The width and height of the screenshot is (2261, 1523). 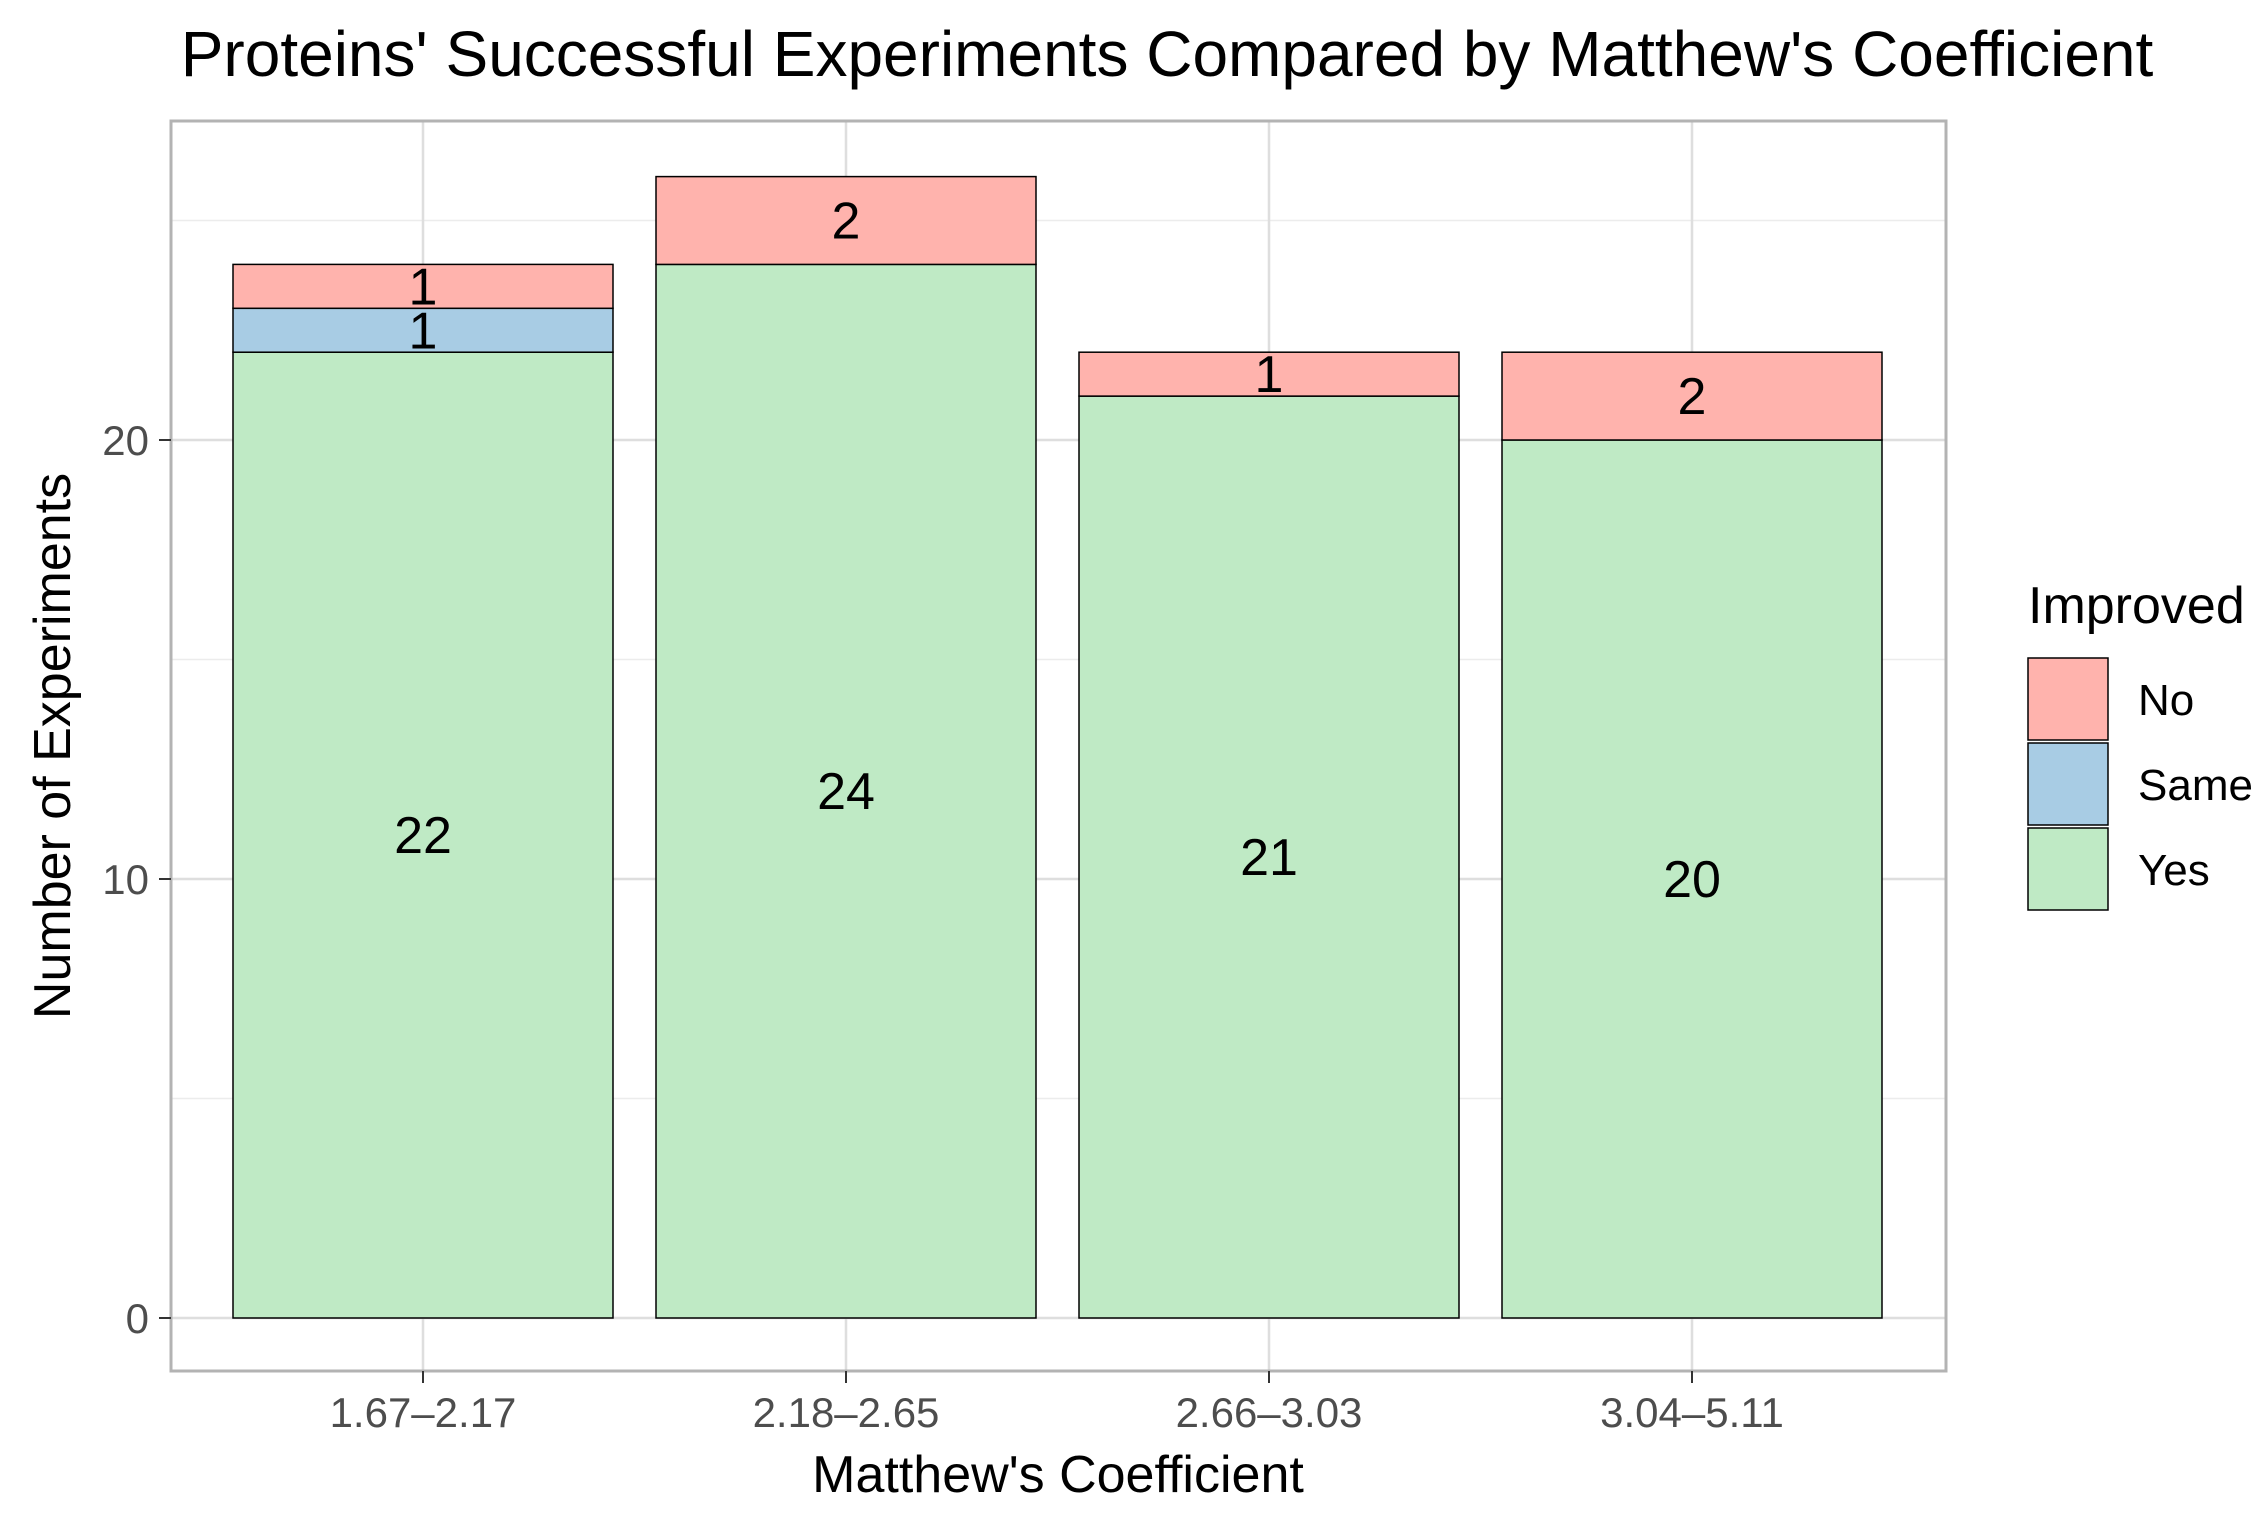 I want to click on legend-key-same, so click(x=2068, y=784).